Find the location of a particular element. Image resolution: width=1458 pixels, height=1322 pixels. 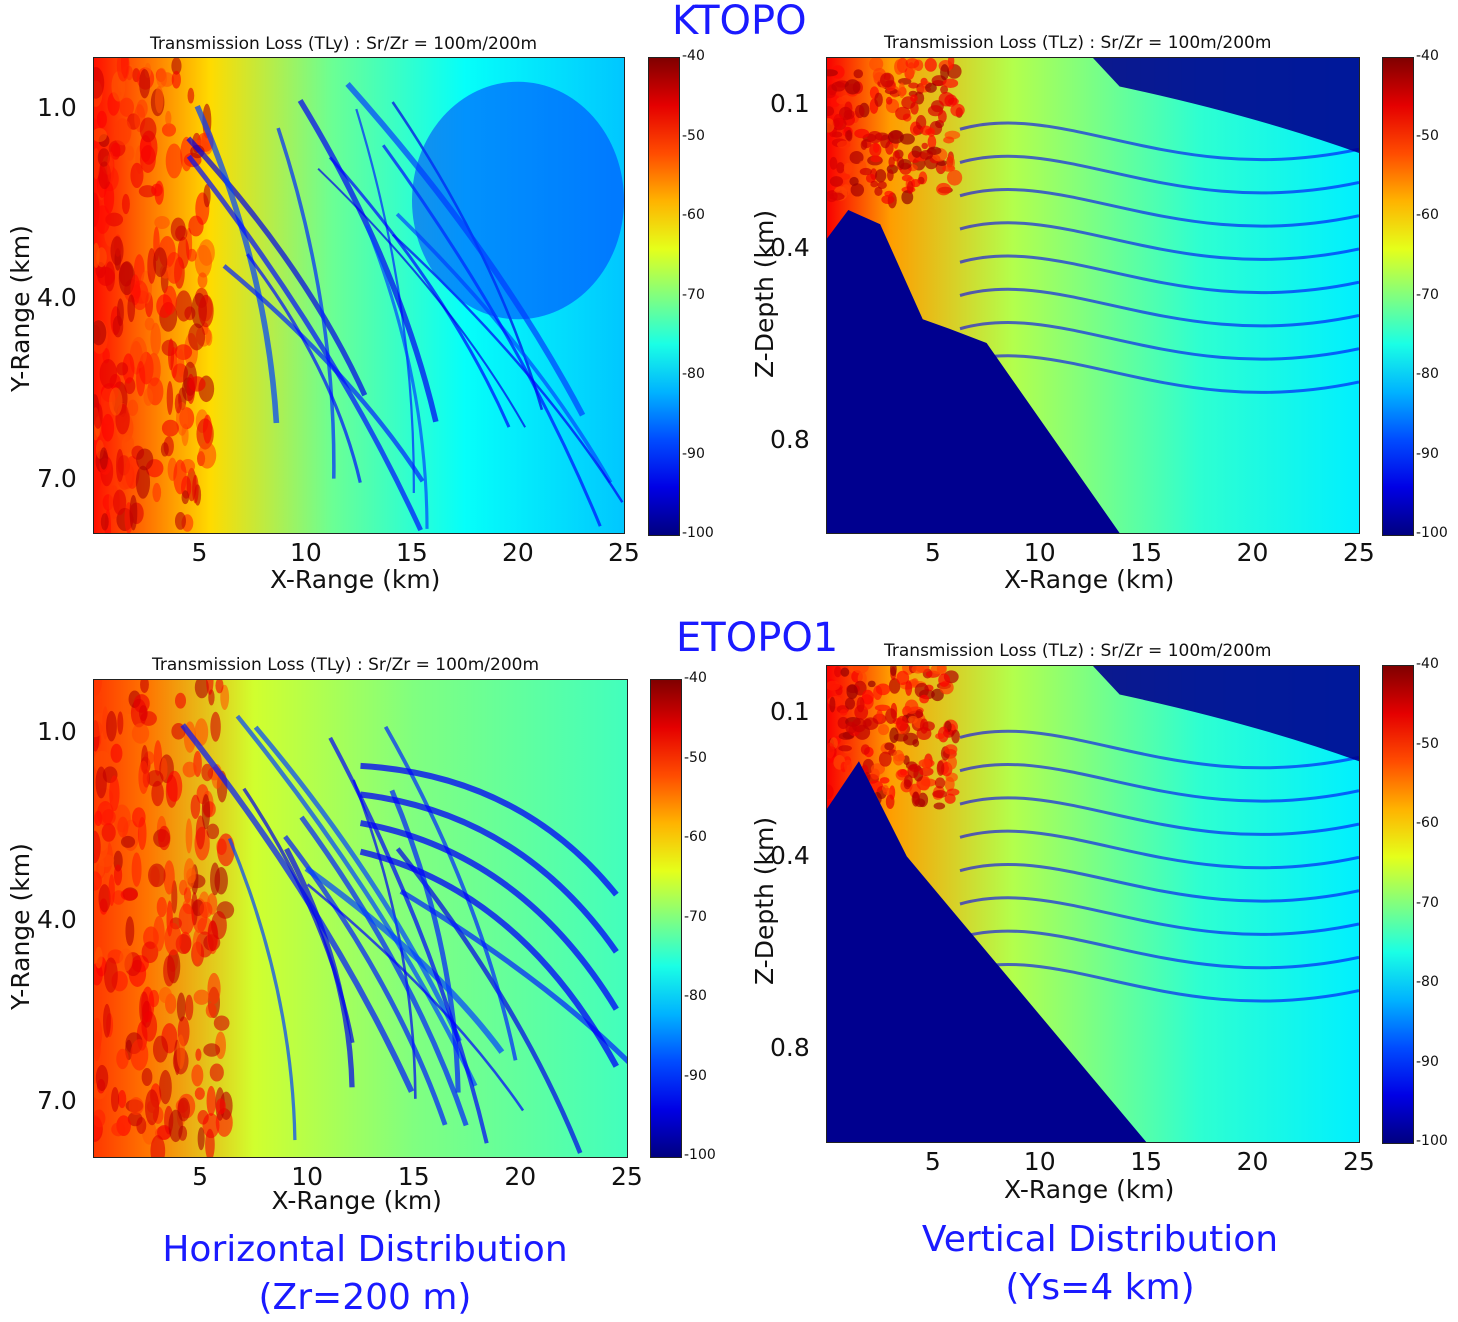

horizontal-caption: Horizontal Distribution (Zr=200 m) is located at coordinates (365, 1274).